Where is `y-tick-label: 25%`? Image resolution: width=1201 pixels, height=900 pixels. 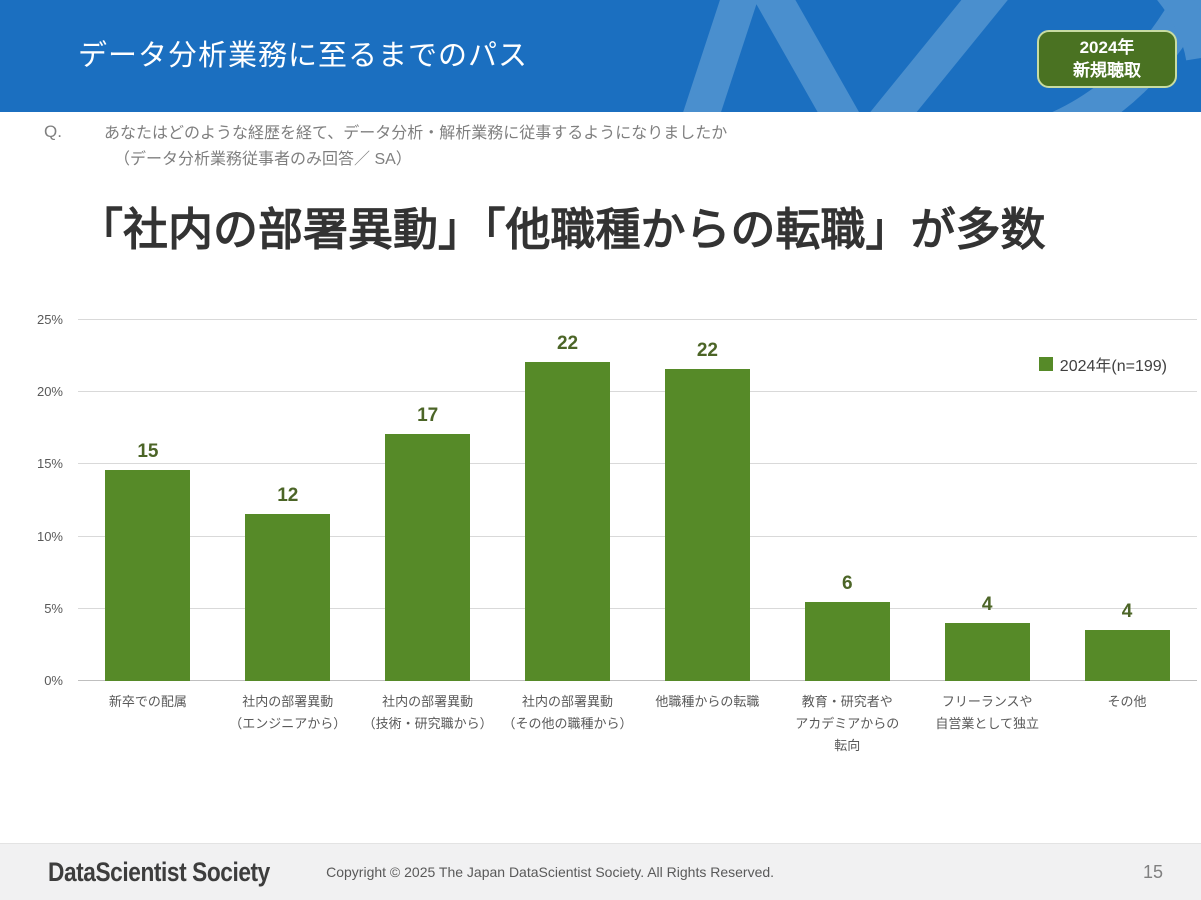
y-tick-label: 25% is located at coordinates (49, 319).